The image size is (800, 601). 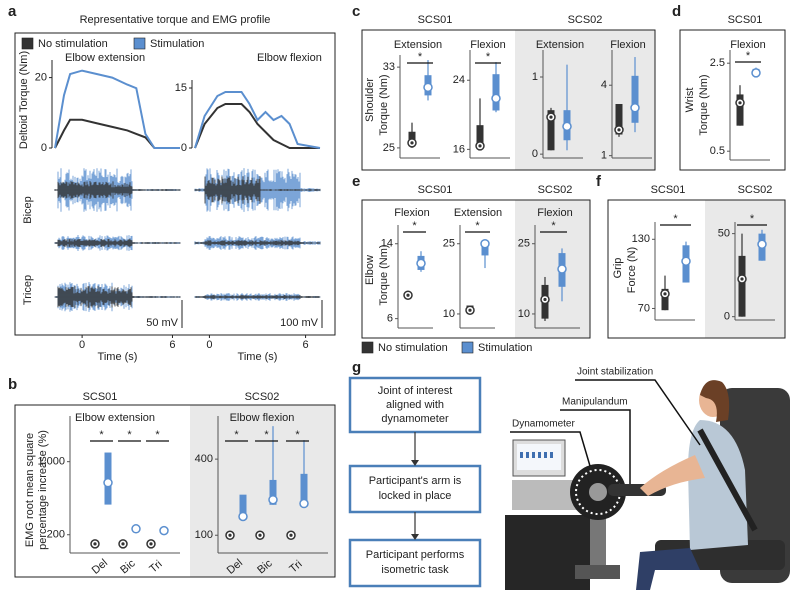 What do you see at coordinates (356, 181) in the screenshot?
I see `panel-label: e` at bounding box center [356, 181].